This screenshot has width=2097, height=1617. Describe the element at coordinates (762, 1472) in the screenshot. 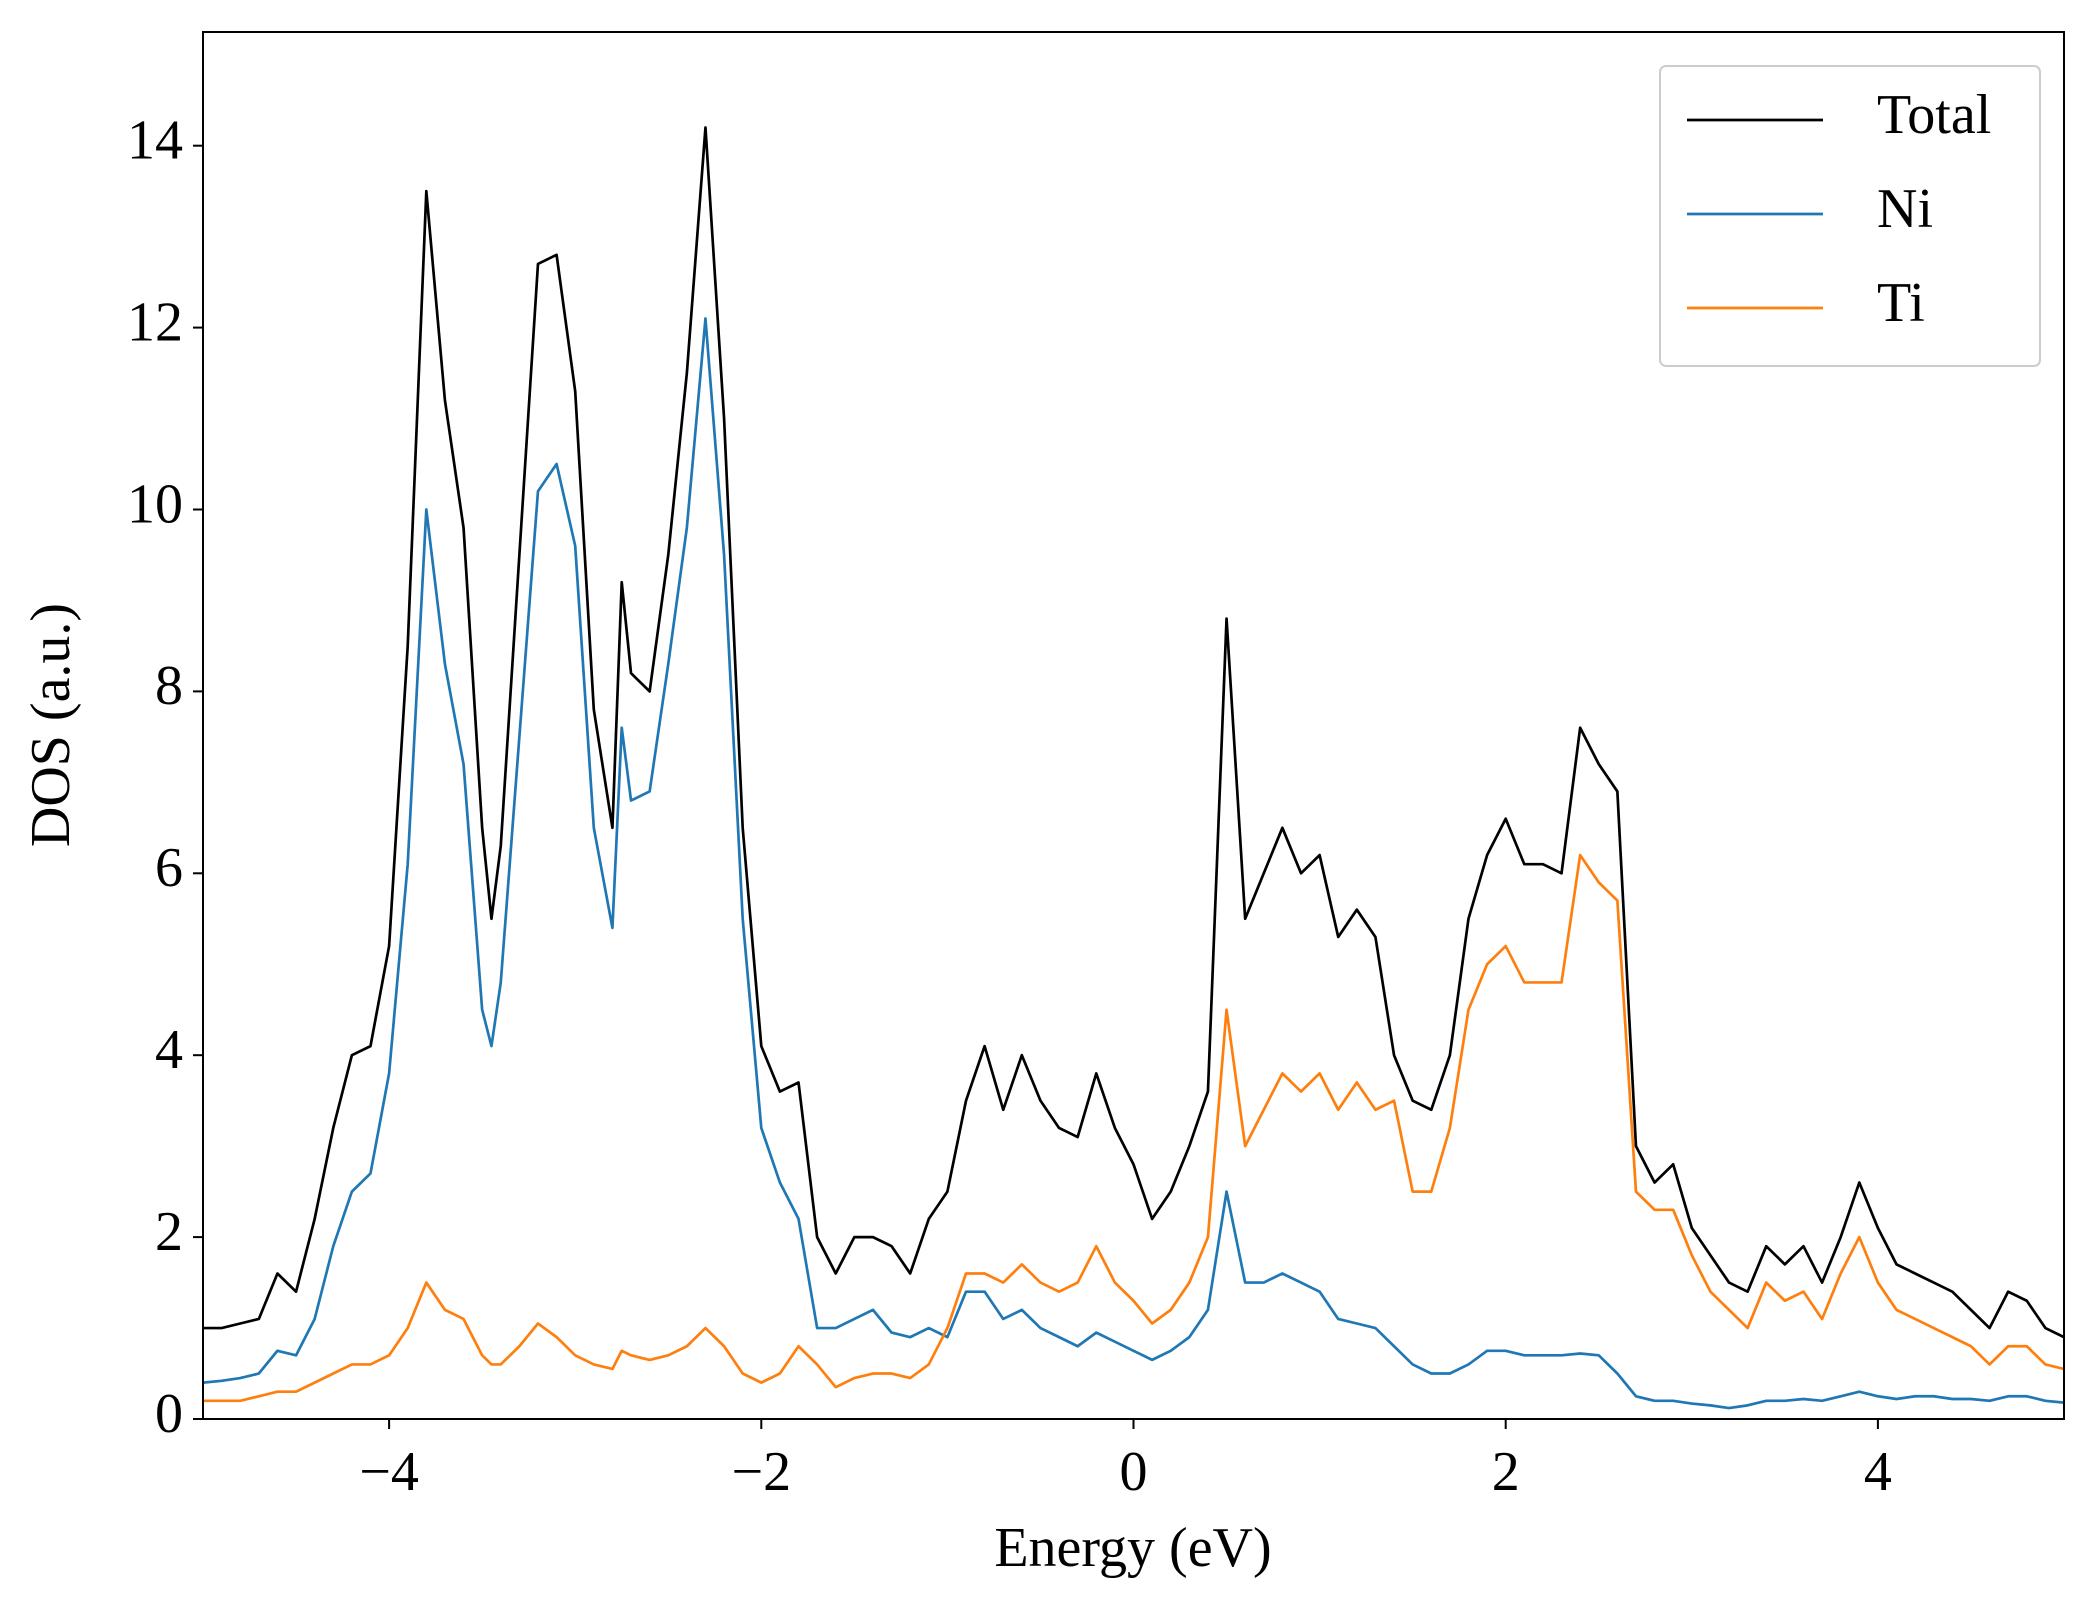

I see `x-tick-label: −2` at that location.